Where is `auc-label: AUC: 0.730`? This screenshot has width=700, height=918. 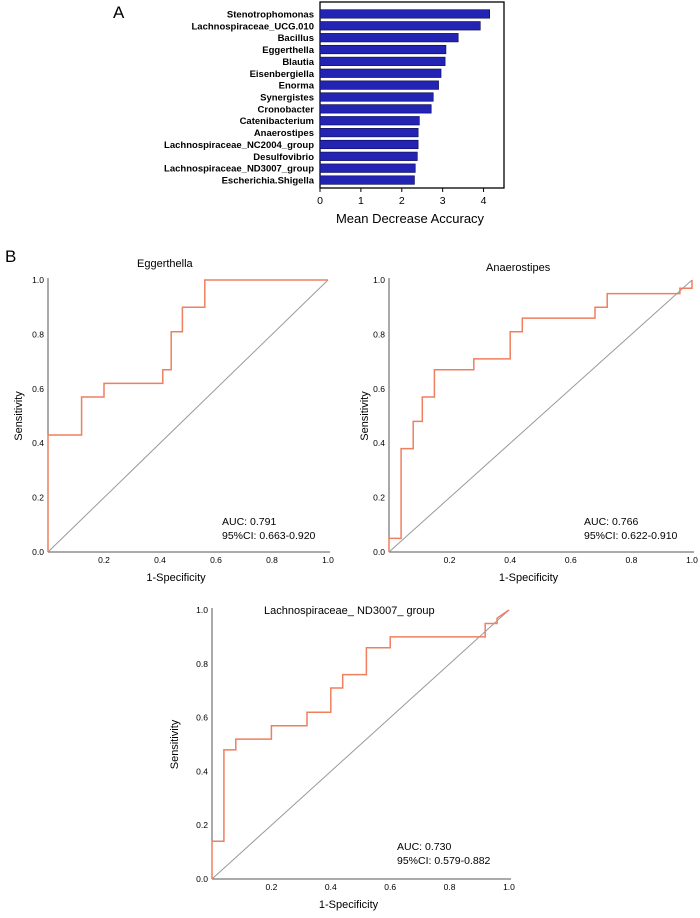 auc-label: AUC: 0.730 is located at coordinates (424, 847).